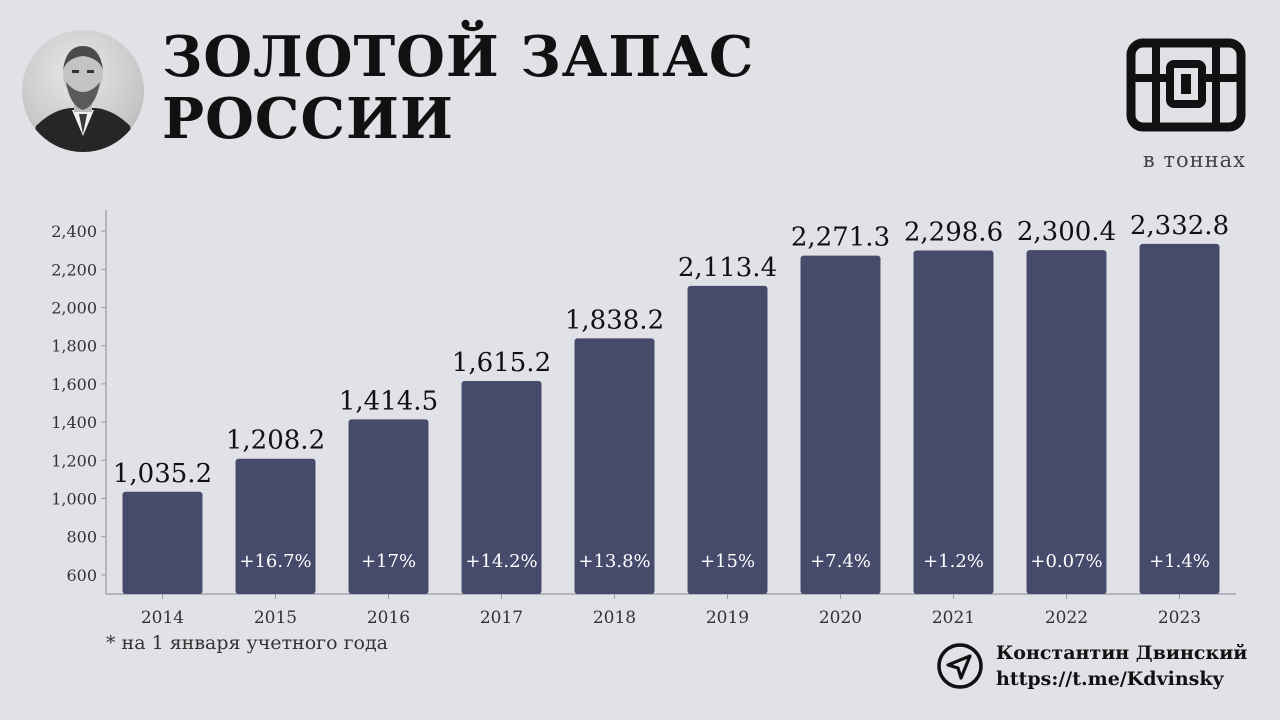  I want to click on bar-growth-label: +15%, so click(727, 561).